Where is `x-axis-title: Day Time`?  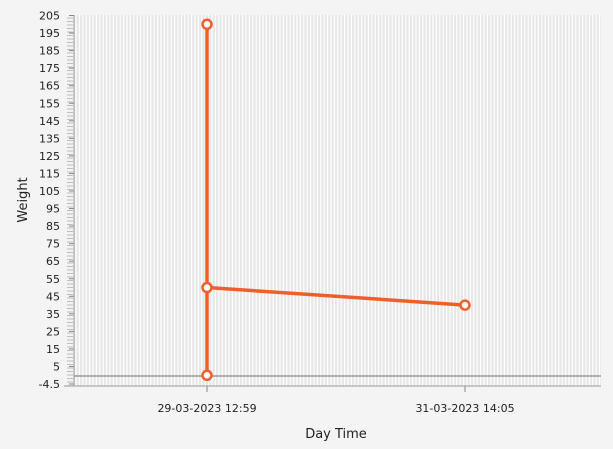 x-axis-title: Day Time is located at coordinates (336, 434).